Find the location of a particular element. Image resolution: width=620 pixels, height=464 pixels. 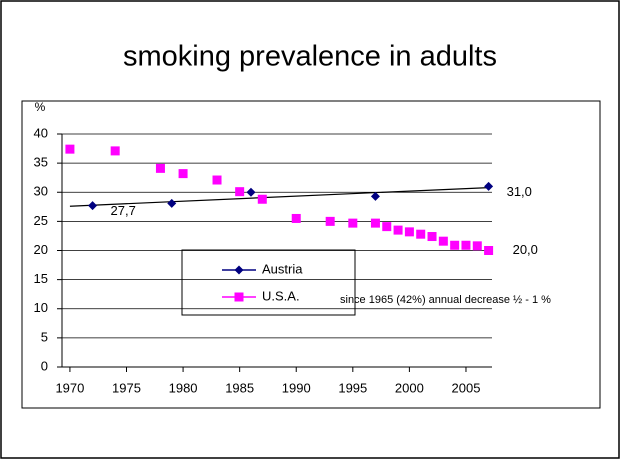

chart-title: smoking prevalence in adults is located at coordinates (310, 57).